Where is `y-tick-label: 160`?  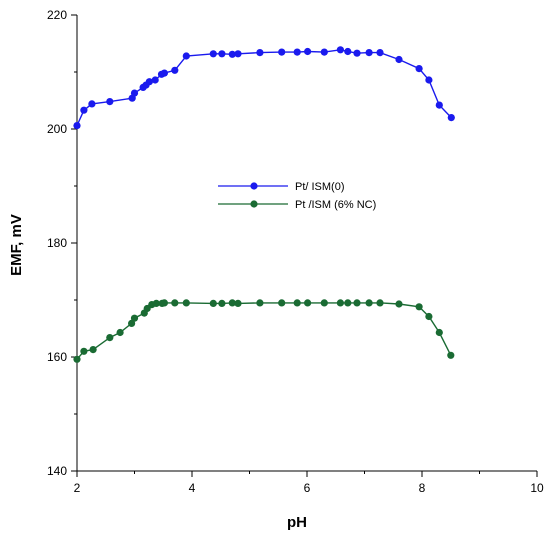
y-tick-label: 160 is located at coordinates (57, 357).